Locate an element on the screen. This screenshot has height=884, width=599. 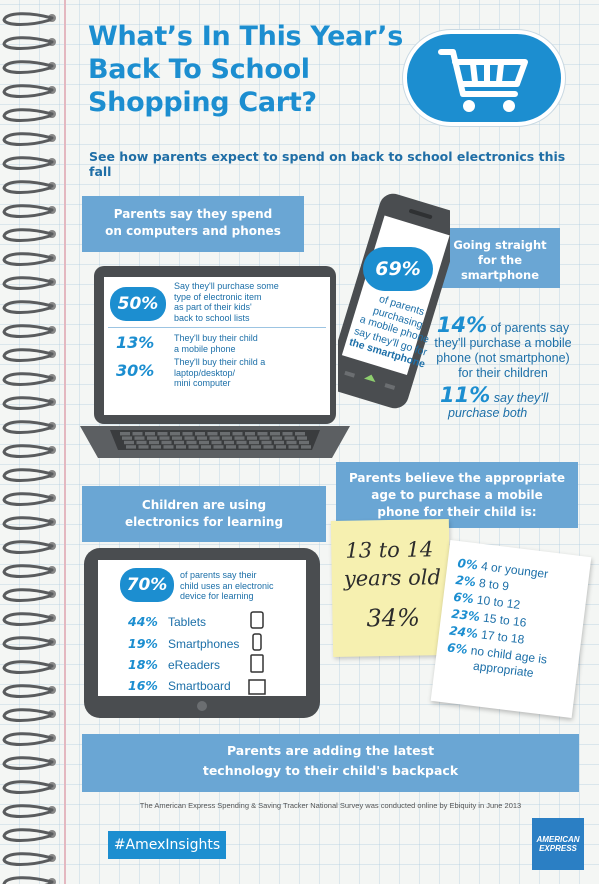
tablet-icon is located at coordinates (257, 620).